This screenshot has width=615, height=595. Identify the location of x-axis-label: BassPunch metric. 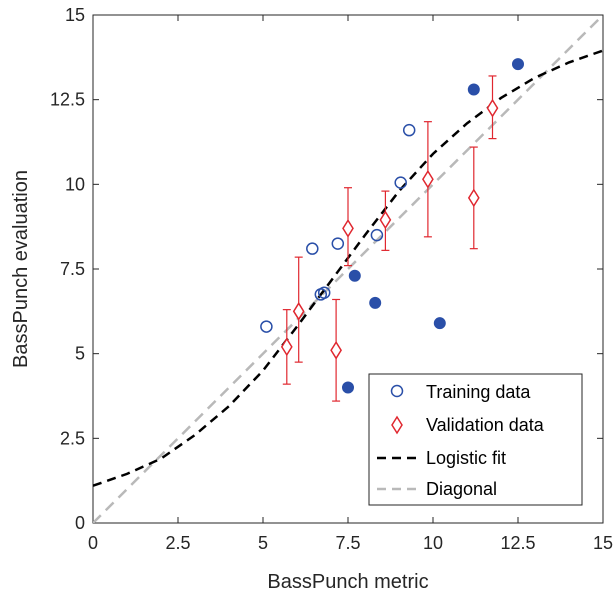
(347, 582).